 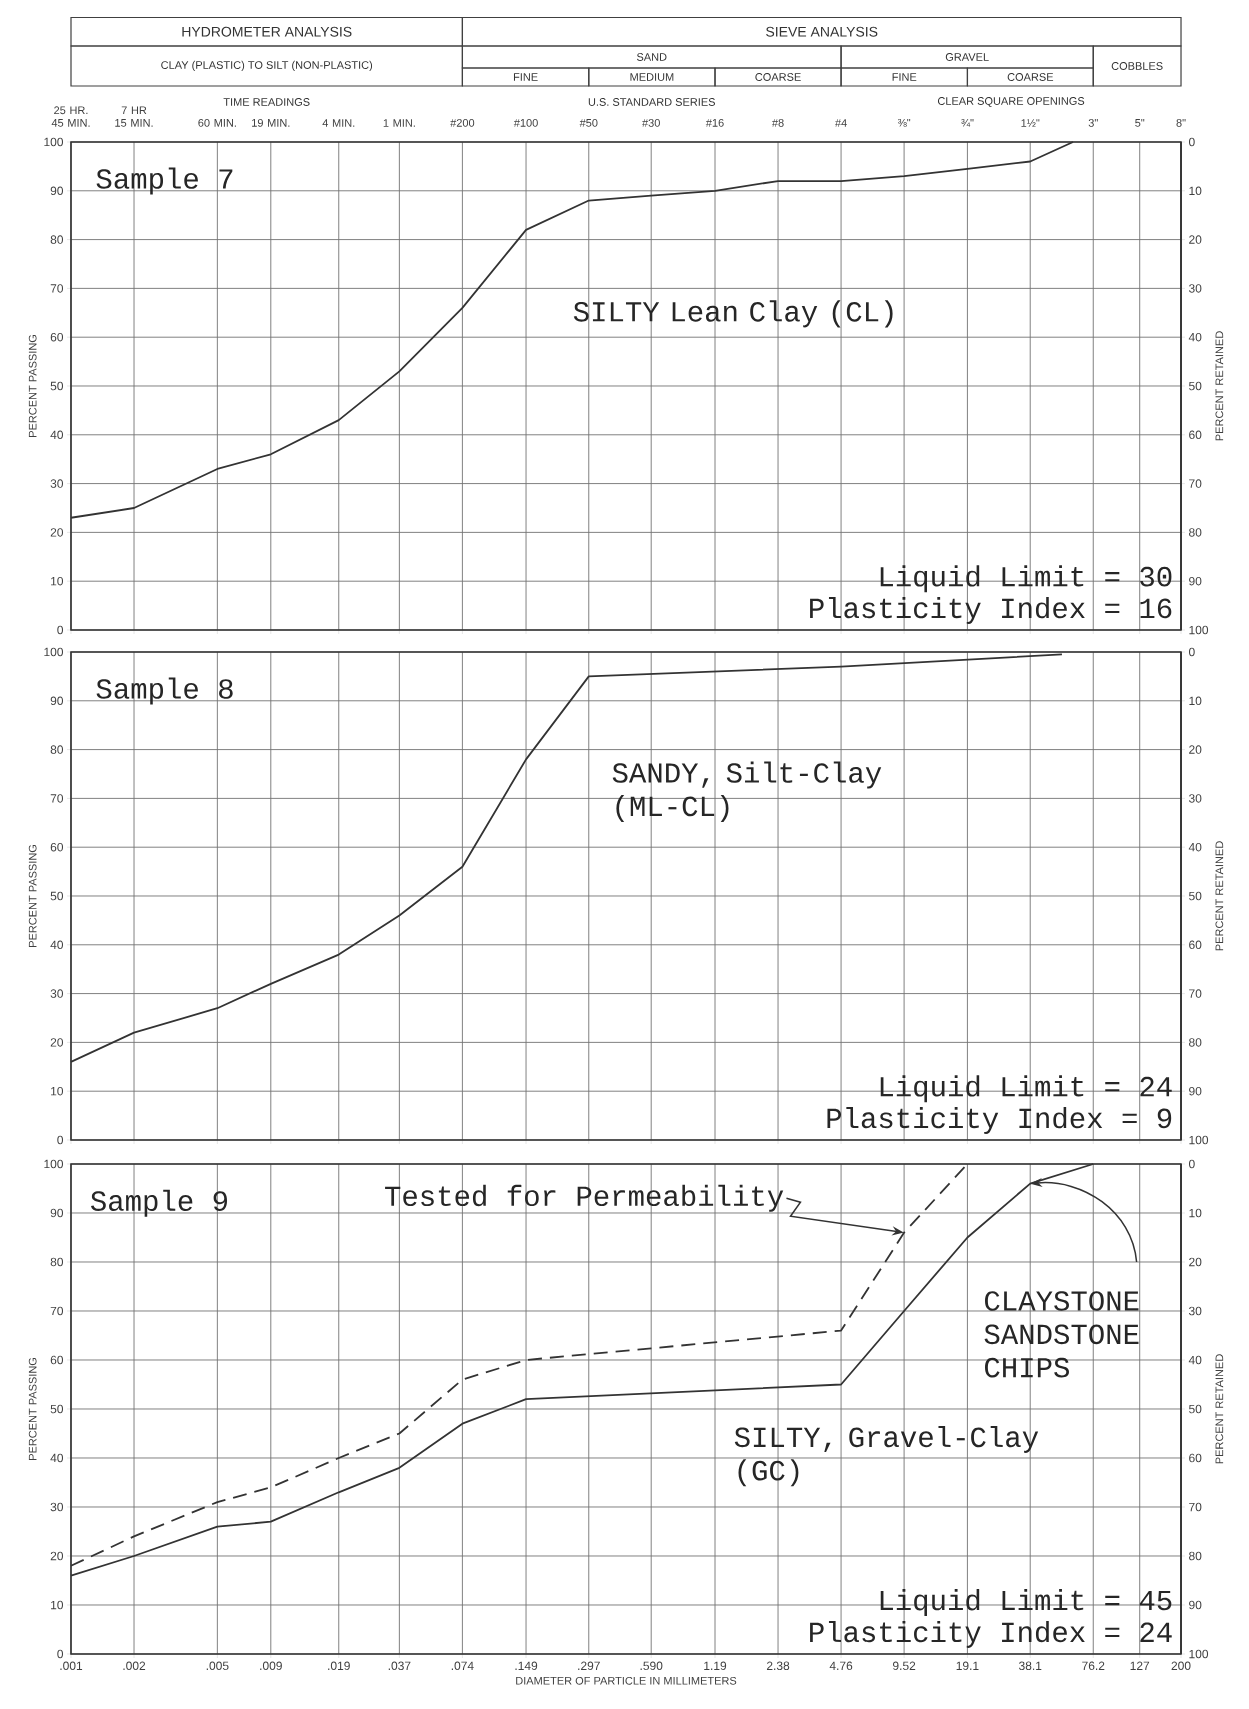 I want to click on text: HYDROMETER ANALYSIS, so click(x=267, y=31).